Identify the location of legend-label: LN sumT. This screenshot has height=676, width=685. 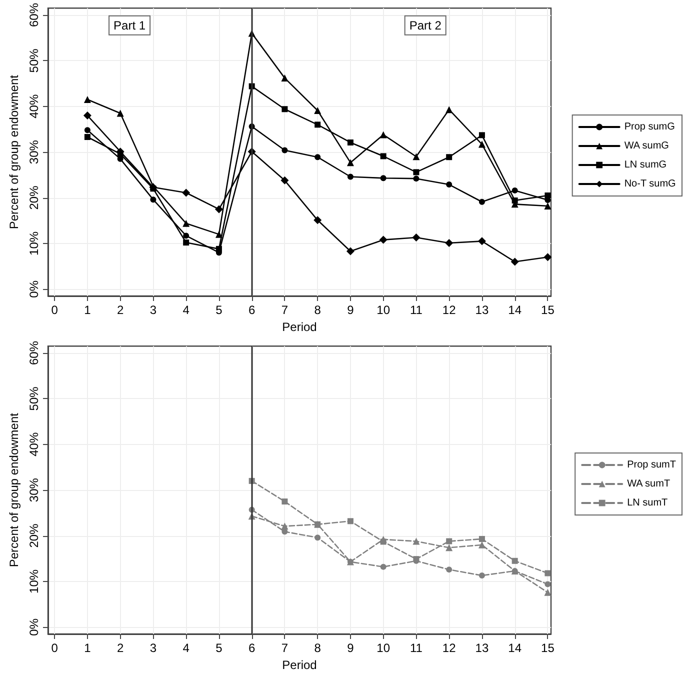
(647, 503).